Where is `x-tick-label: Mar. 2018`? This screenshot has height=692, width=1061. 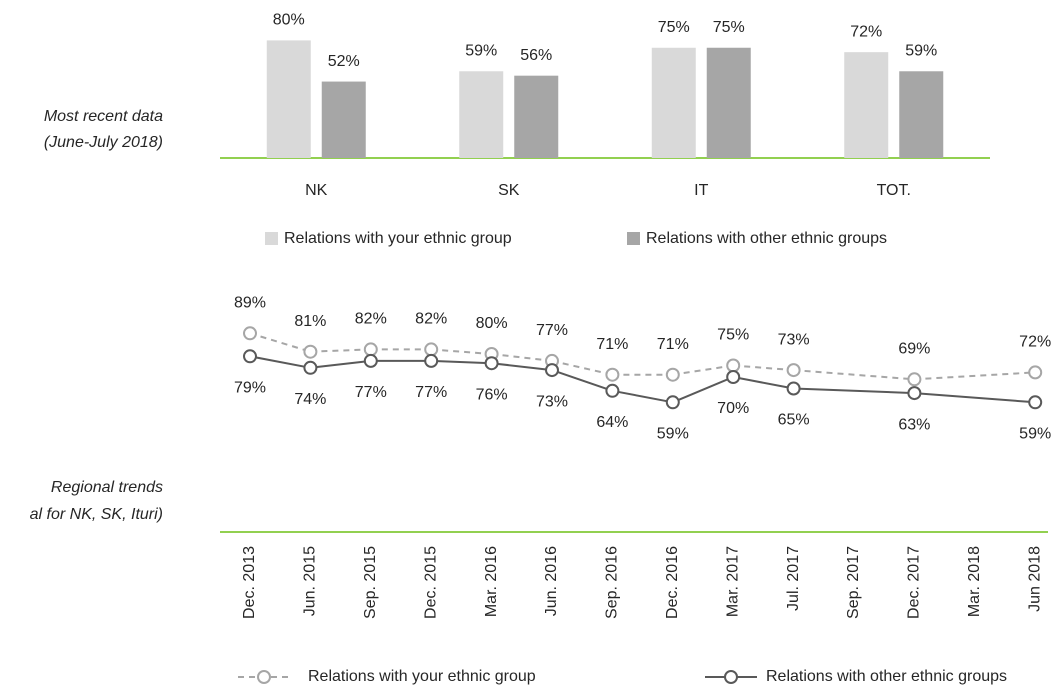
x-tick-label: Mar. 2018 is located at coordinates (974, 581).